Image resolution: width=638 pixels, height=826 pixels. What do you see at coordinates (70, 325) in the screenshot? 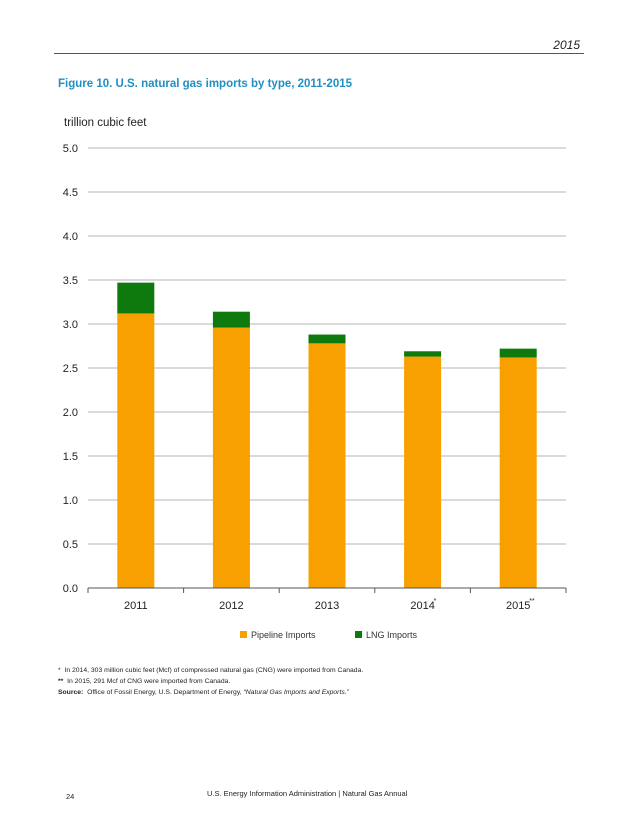
I see `y-tick-label: 3.0` at bounding box center [70, 325].